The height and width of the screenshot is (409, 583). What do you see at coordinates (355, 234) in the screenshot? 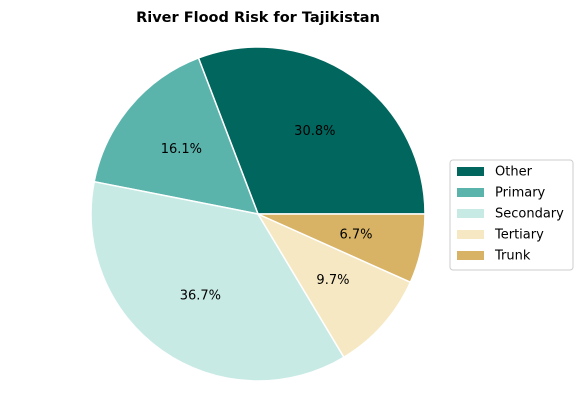
I see `slice-label-trunk: 6.7%` at bounding box center [355, 234].